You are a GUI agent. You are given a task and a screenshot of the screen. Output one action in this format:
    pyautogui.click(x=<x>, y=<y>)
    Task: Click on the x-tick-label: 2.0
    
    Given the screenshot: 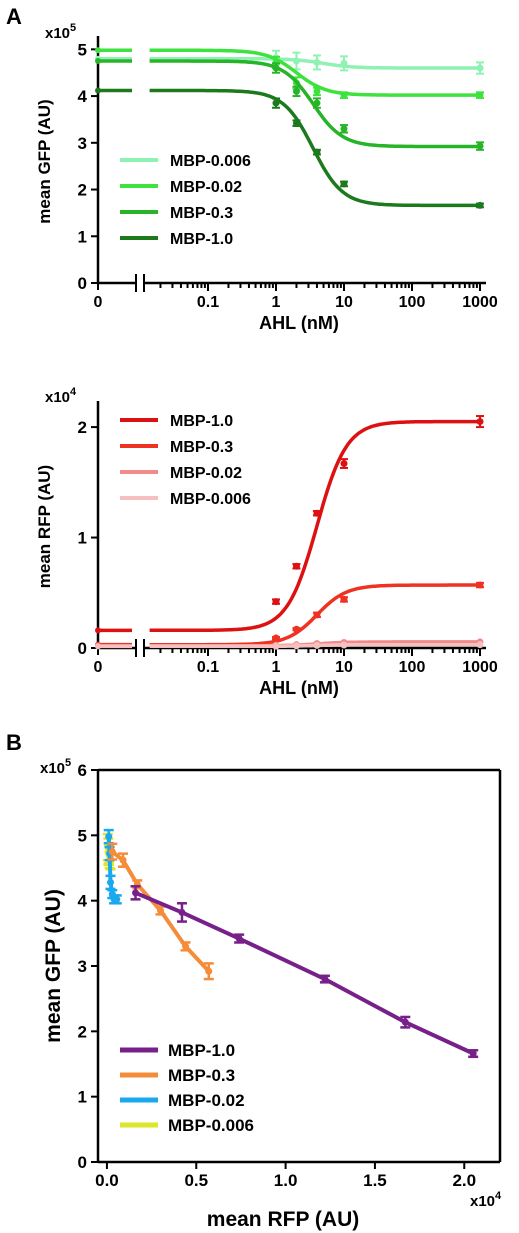 What is the action you would take?
    pyautogui.click(x=464, y=1180)
    